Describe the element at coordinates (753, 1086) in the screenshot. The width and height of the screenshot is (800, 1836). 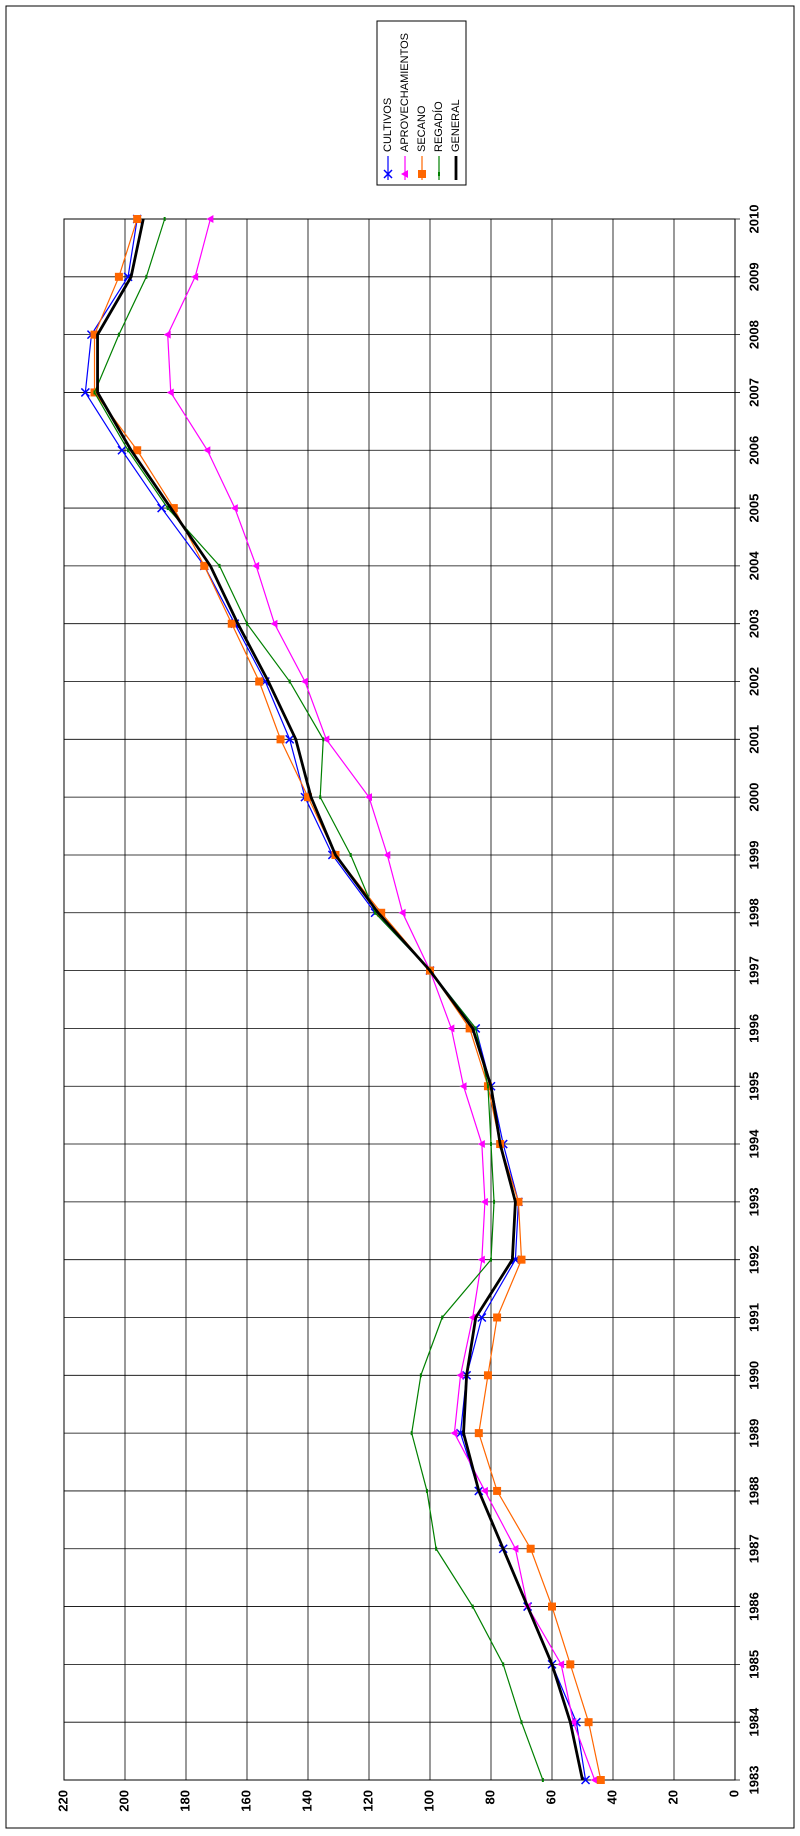
I see `x-tick-label: 1995` at that location.